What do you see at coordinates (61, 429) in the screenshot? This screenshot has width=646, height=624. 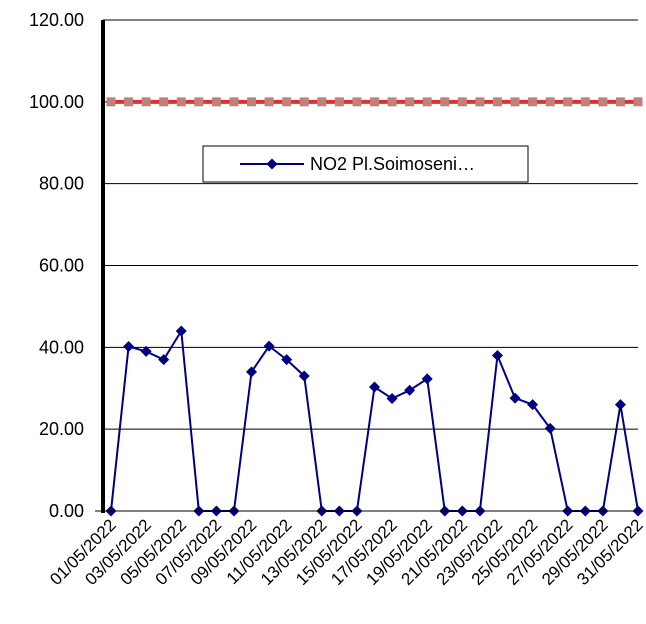 I see `y-tick-label: 20.00` at bounding box center [61, 429].